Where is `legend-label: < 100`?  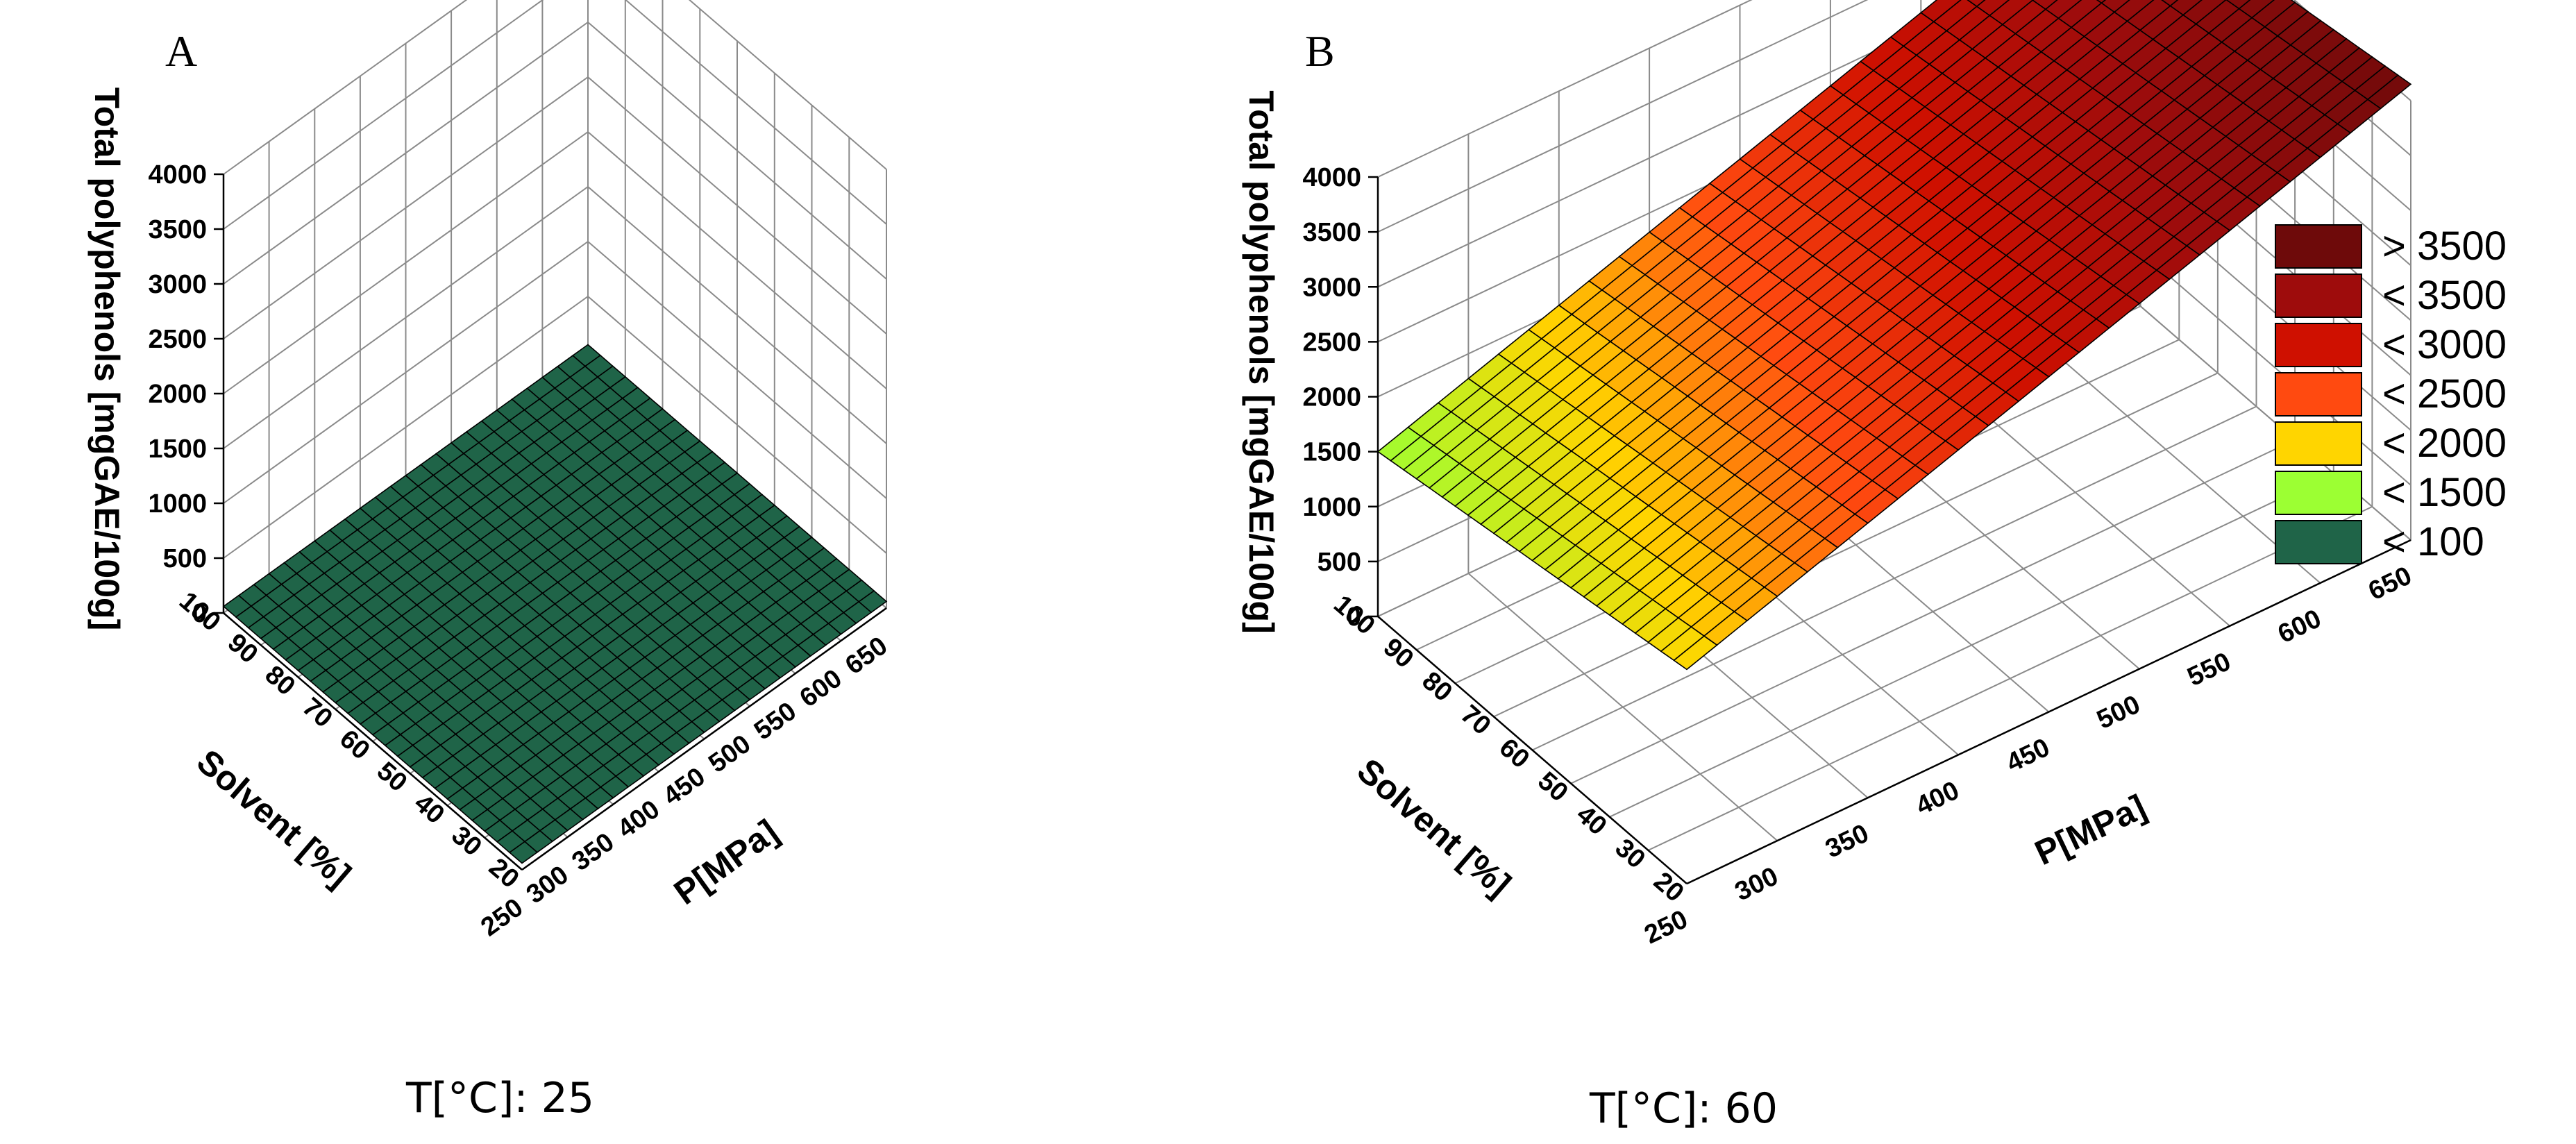
legend-label: < 100 is located at coordinates (2433, 541).